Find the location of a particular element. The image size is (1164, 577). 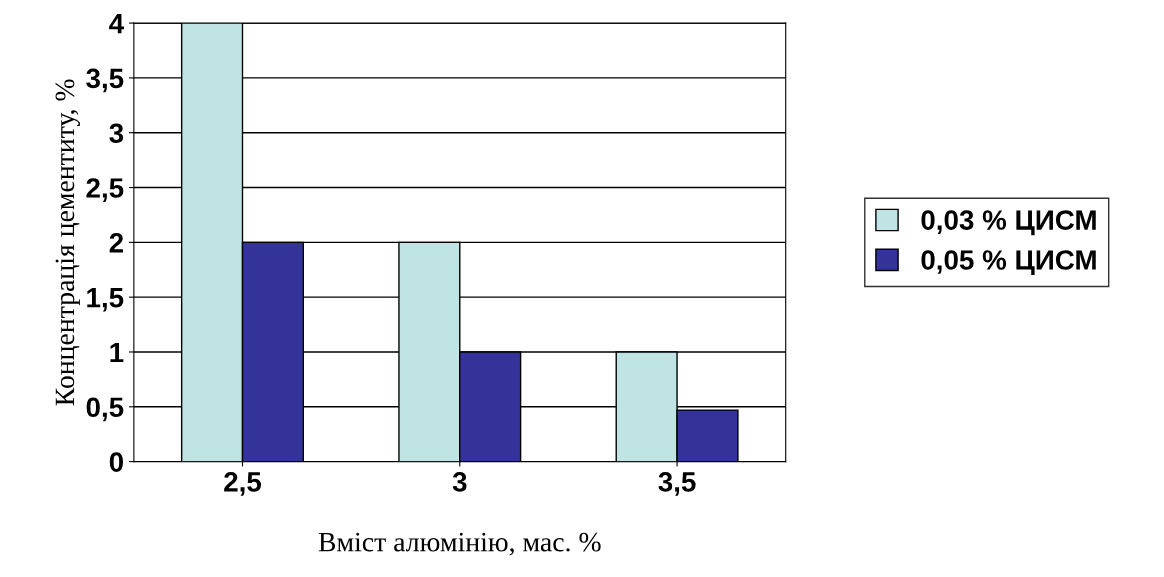

y-tick-label: 4 is located at coordinates (116, 24).